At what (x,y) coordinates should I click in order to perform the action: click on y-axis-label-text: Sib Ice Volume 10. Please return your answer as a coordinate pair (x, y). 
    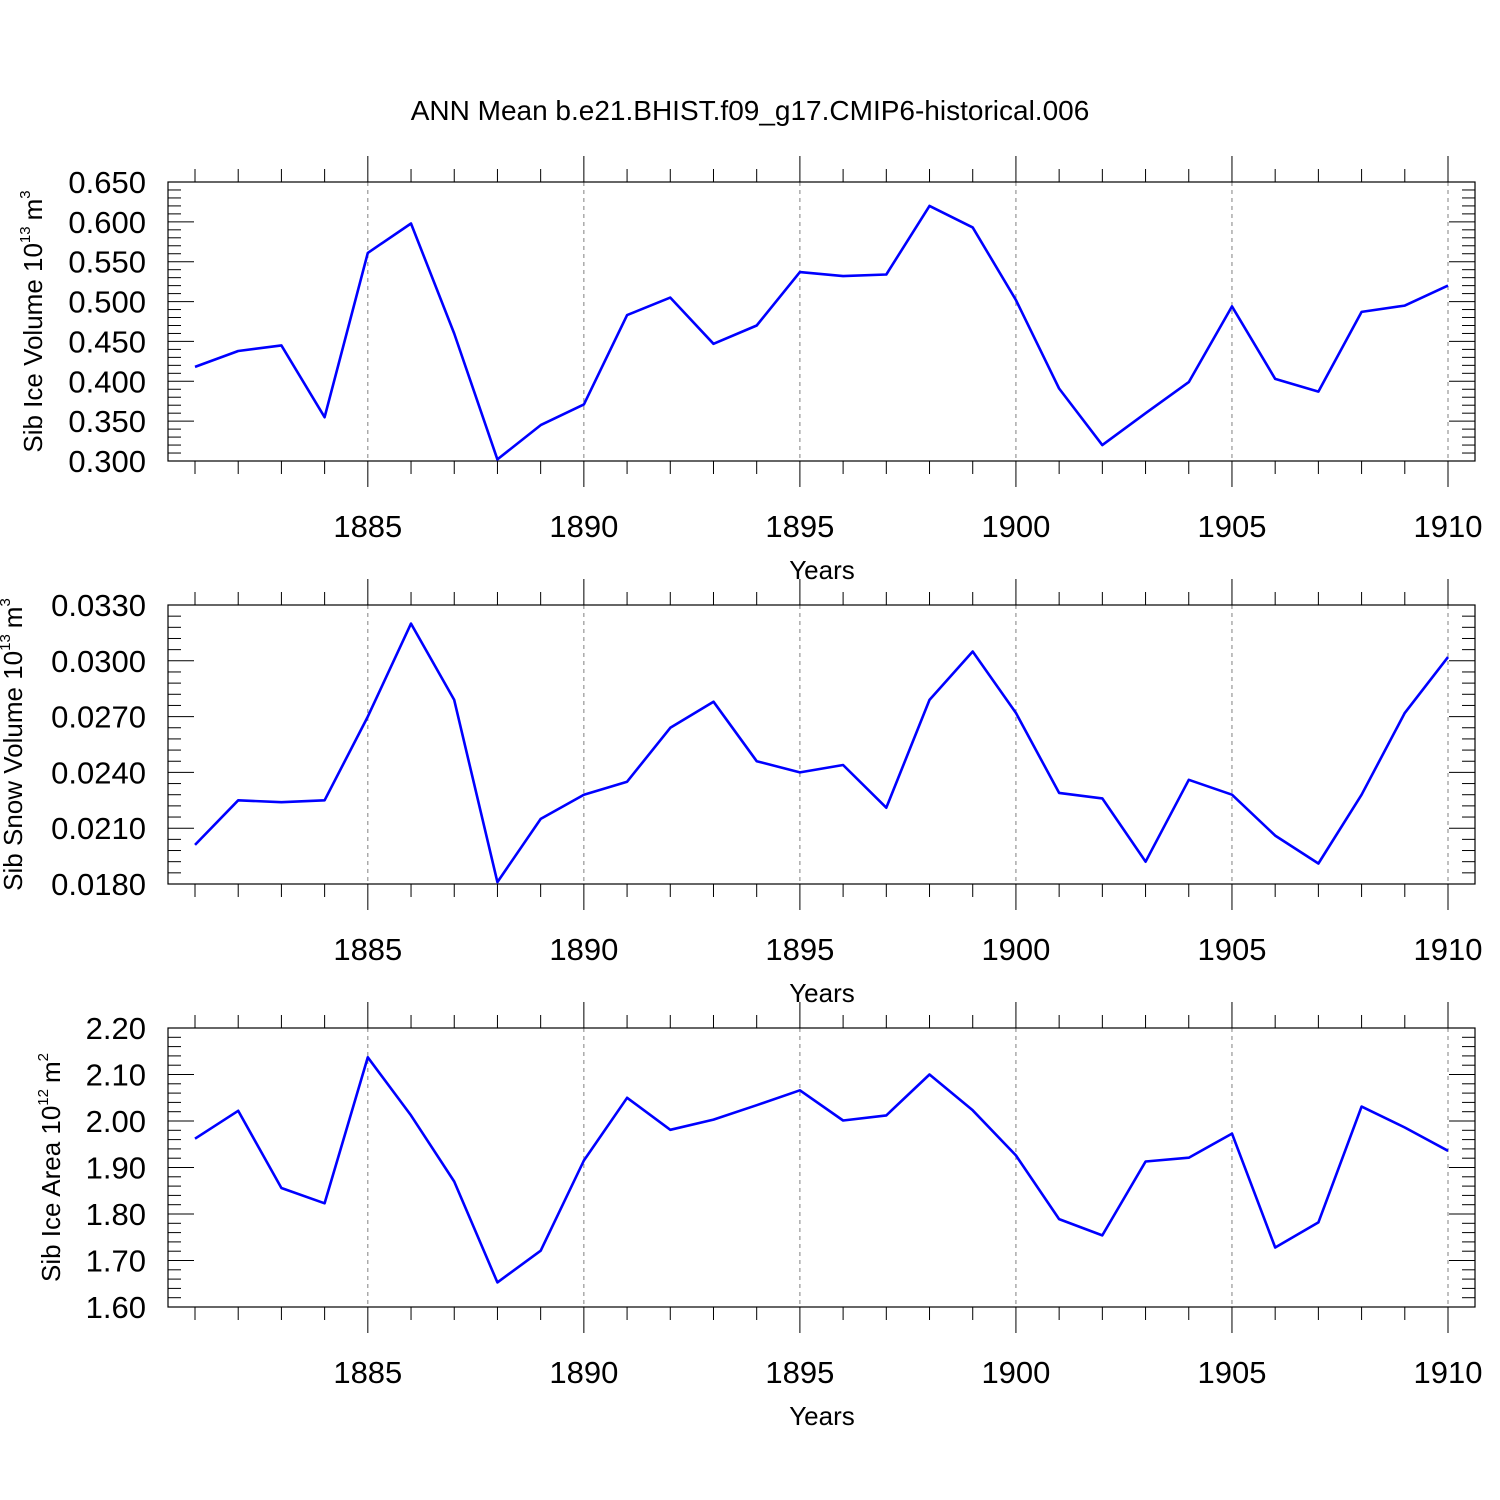
    Looking at the image, I should click on (33, 348).